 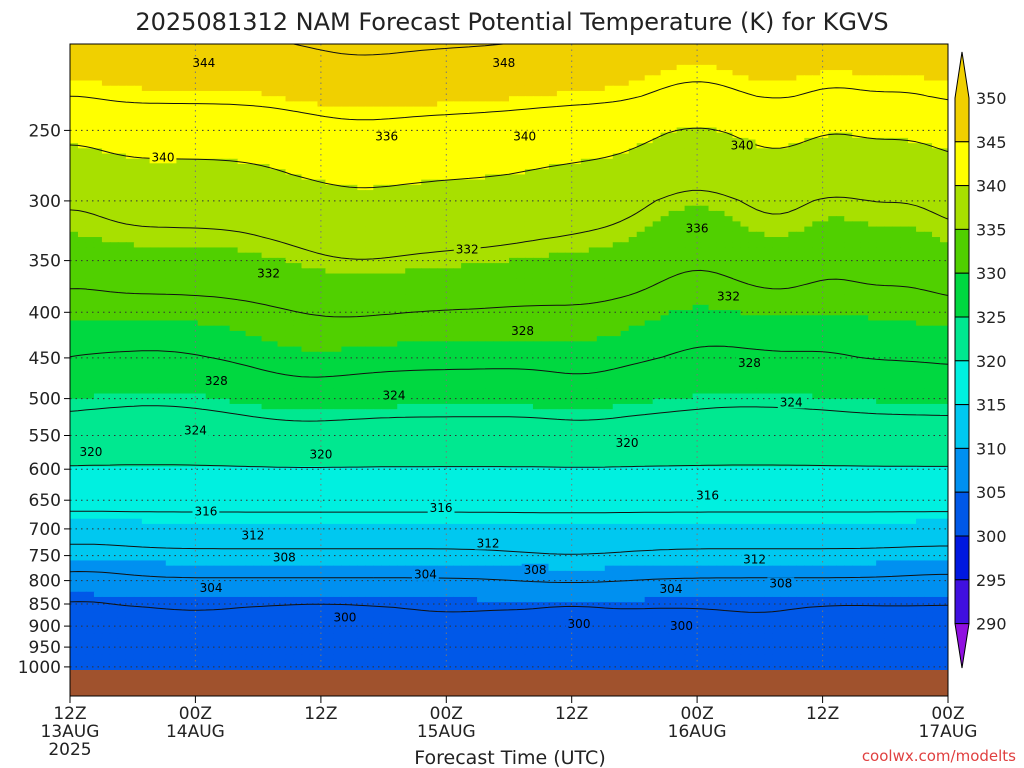 I want to click on colorbar-tick-label: 320, so click(x=991, y=361).